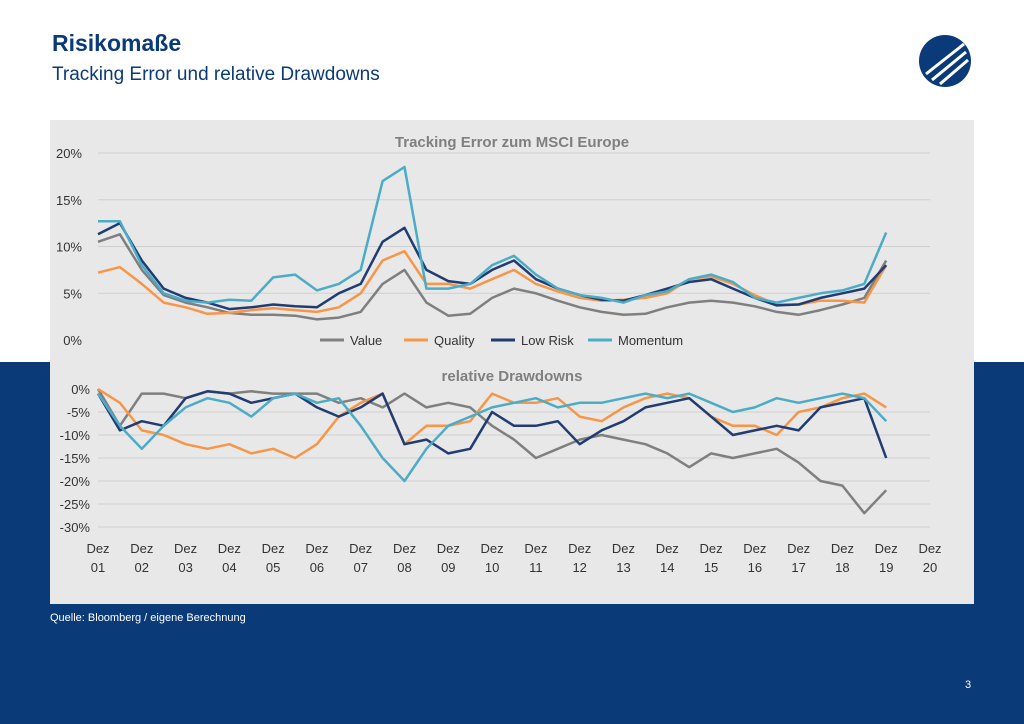 The image size is (1024, 724). Describe the element at coordinates (216, 74) in the screenshot. I see `page-subtitle: Tracking Error und relative Drawdowns` at that location.